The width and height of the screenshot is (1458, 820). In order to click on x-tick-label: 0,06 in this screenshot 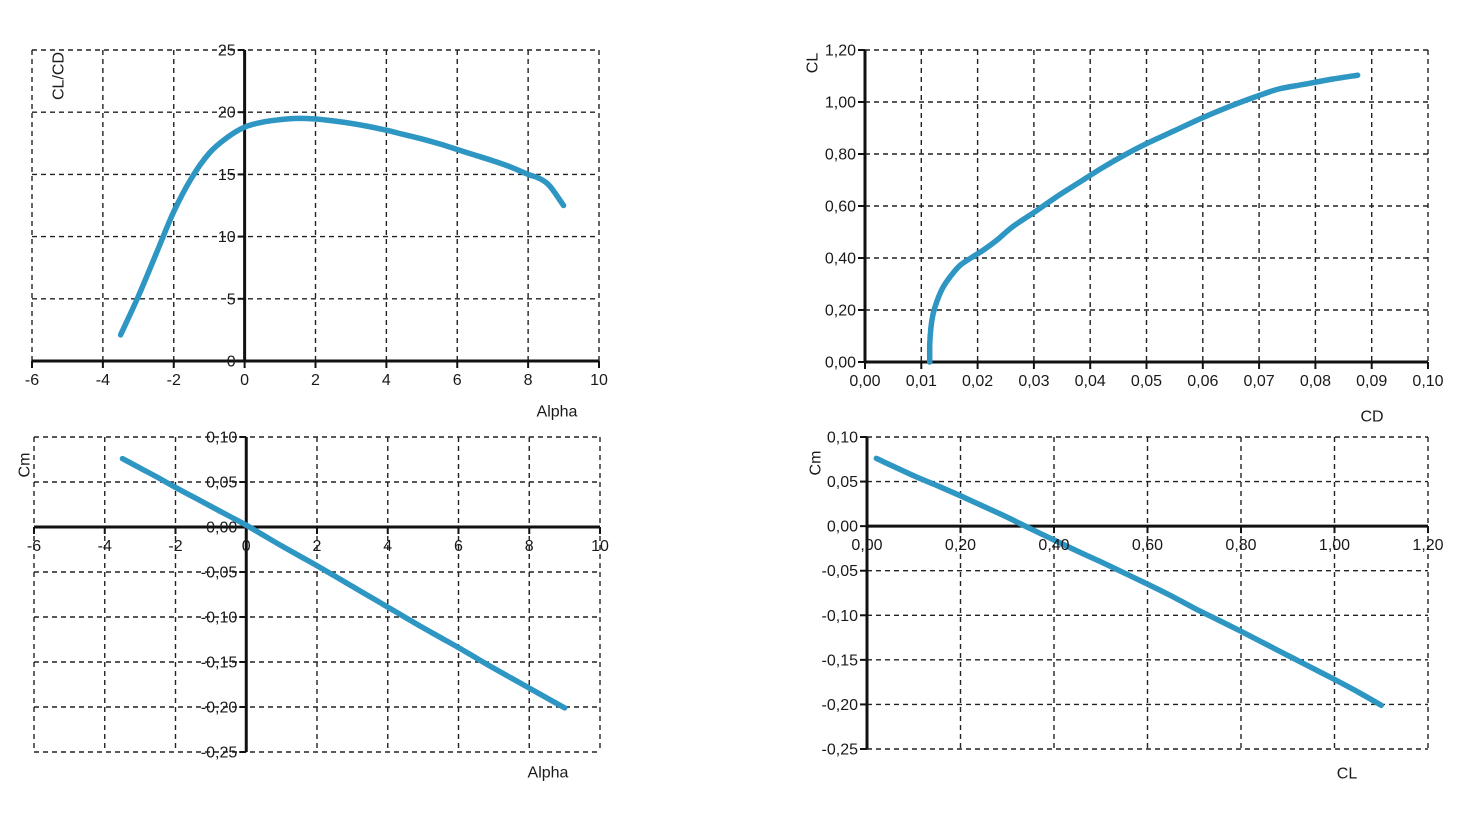, I will do `click(1202, 381)`.